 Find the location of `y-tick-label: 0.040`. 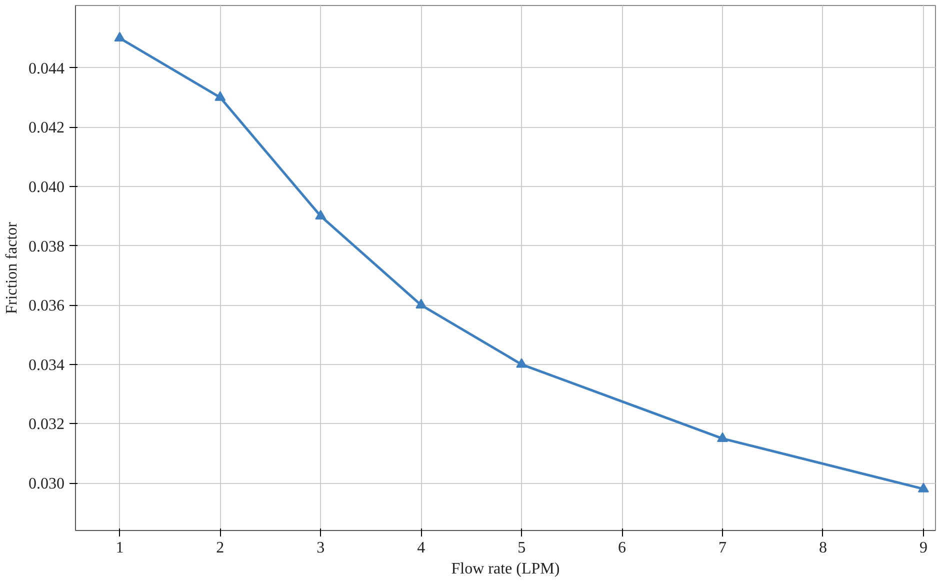

y-tick-label: 0.040 is located at coordinates (46, 187).